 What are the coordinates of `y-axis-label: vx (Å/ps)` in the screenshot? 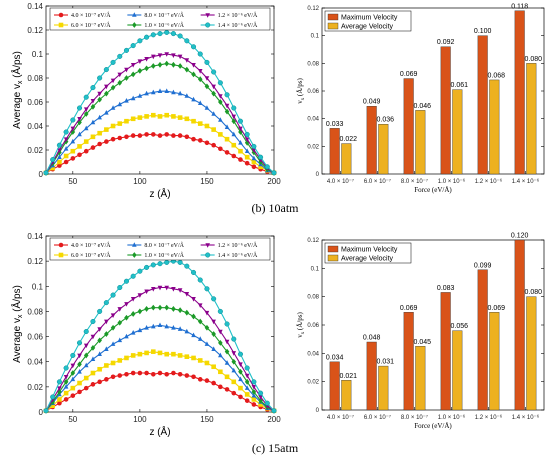 It's located at (301, 325).